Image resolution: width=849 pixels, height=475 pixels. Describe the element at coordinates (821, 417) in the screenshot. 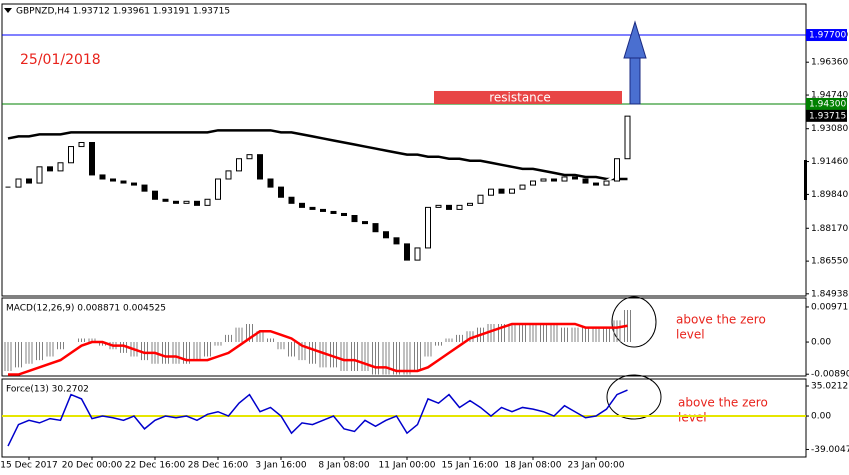

I see `y-tick-label: 0.00` at that location.